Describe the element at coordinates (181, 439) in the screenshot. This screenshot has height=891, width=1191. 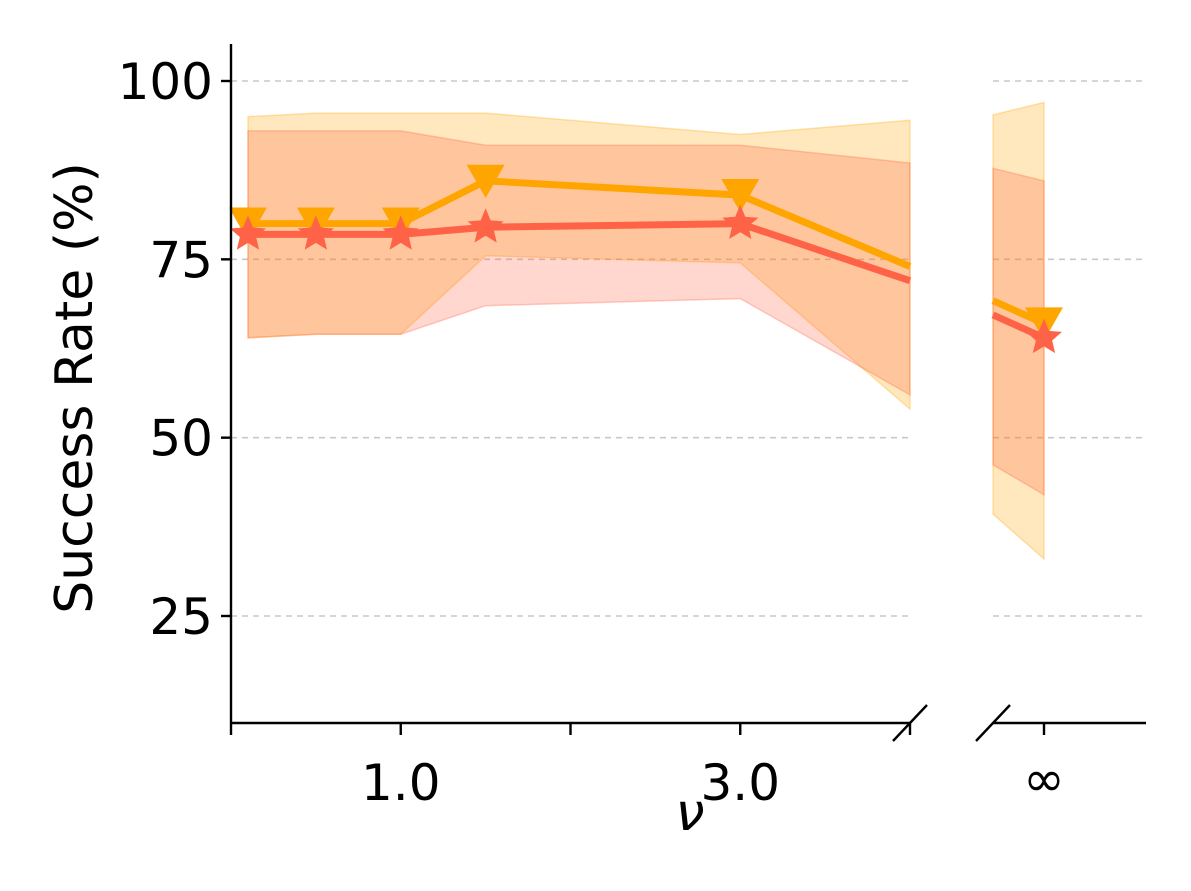
I see `y-tick-label: 50` at that location.